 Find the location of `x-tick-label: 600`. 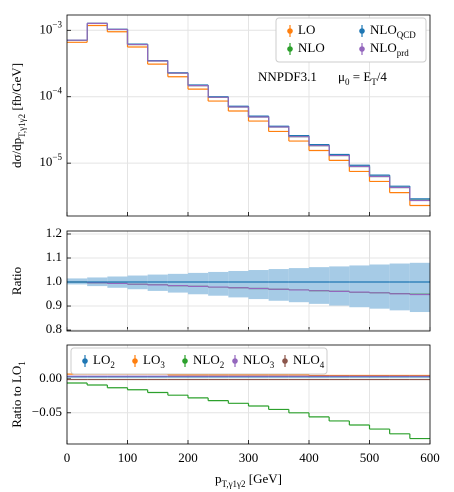

x-tick-label: 600 is located at coordinates (430, 457).